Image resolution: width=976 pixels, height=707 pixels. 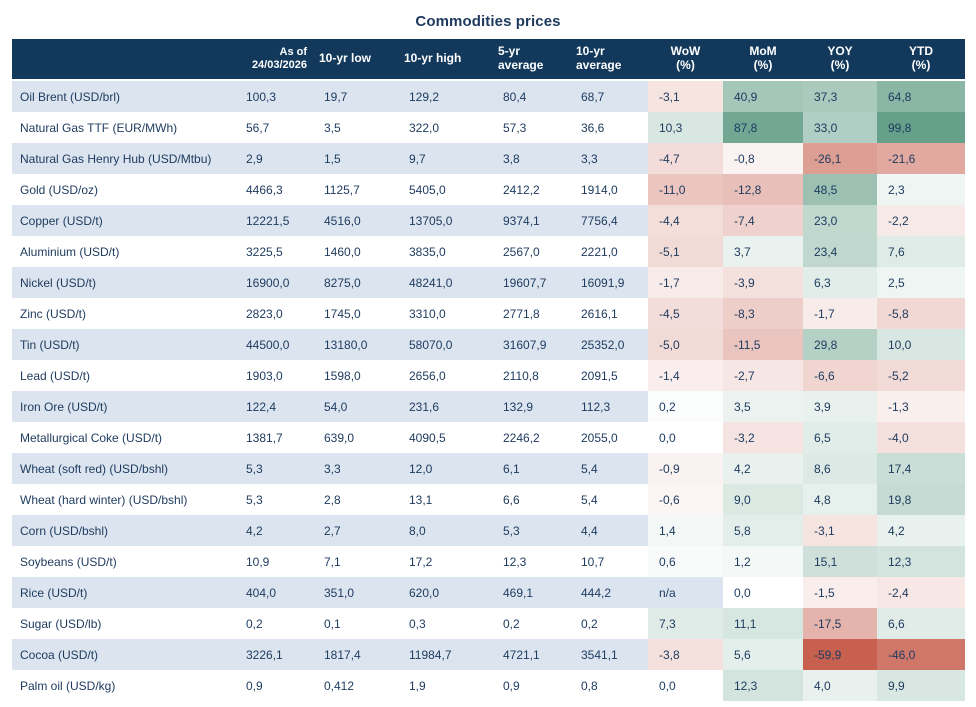 What do you see at coordinates (274, 313) in the screenshot?
I see `value-cell: 2823,0` at bounding box center [274, 313].